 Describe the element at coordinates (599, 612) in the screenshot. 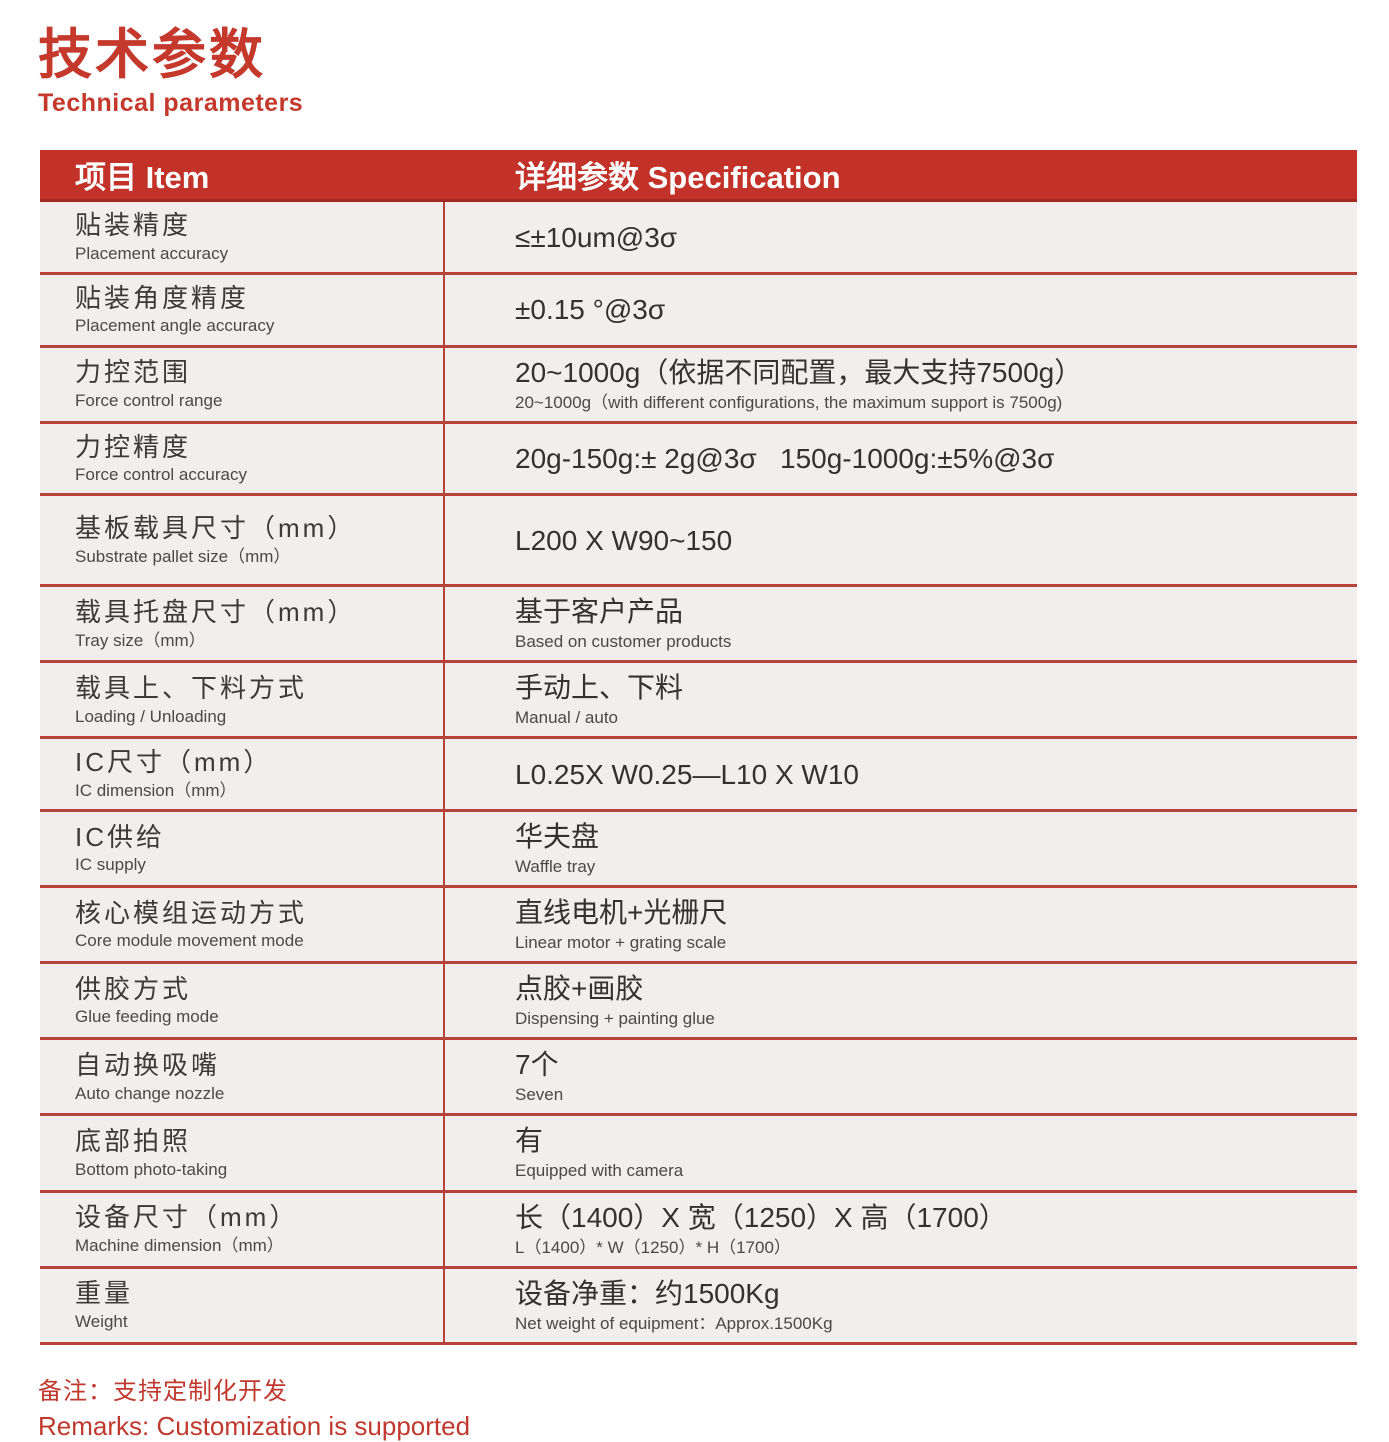

I see `spec-value: 基于客户产品` at that location.